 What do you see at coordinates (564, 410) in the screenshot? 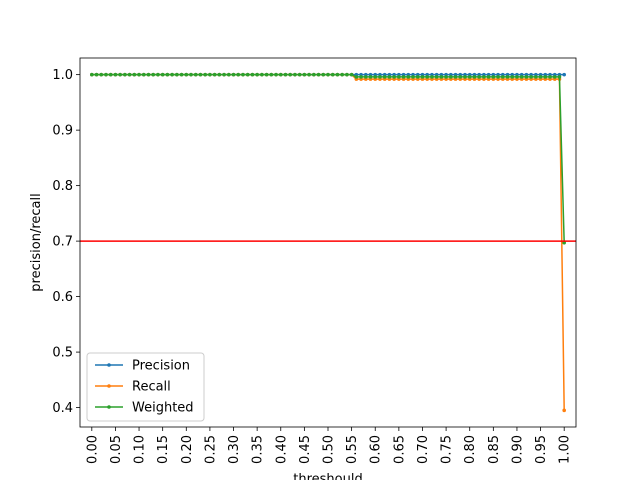
I see `data-point-recall` at bounding box center [564, 410].